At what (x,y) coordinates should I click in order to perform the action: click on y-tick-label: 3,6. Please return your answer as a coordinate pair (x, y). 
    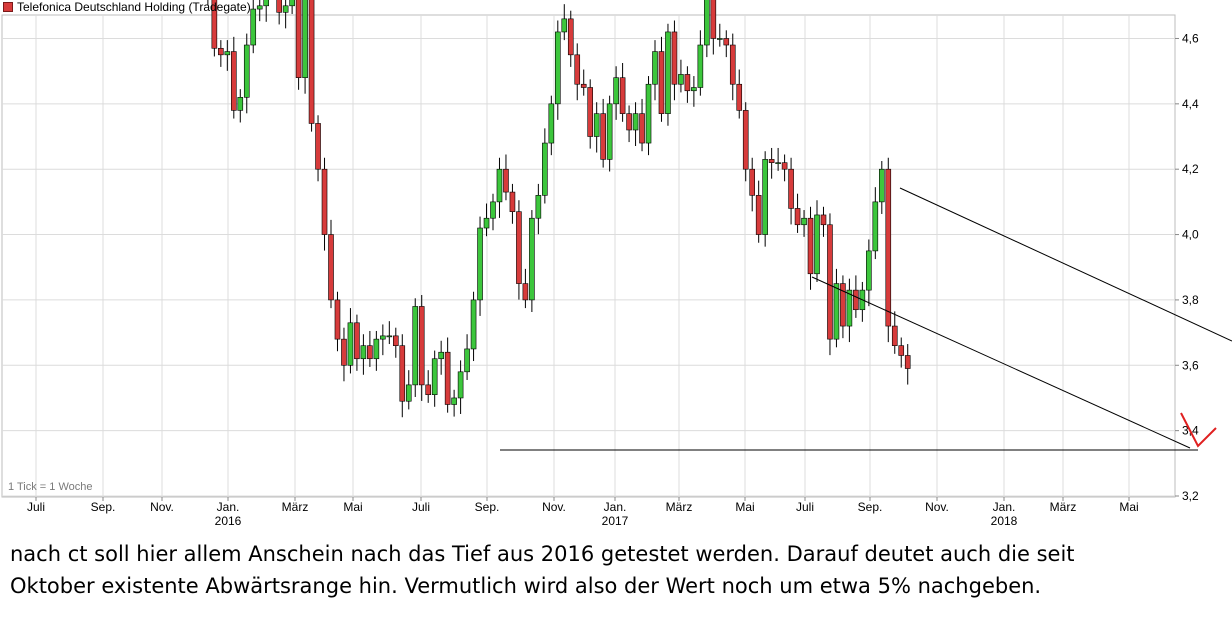
    Looking at the image, I should click on (1190, 365).